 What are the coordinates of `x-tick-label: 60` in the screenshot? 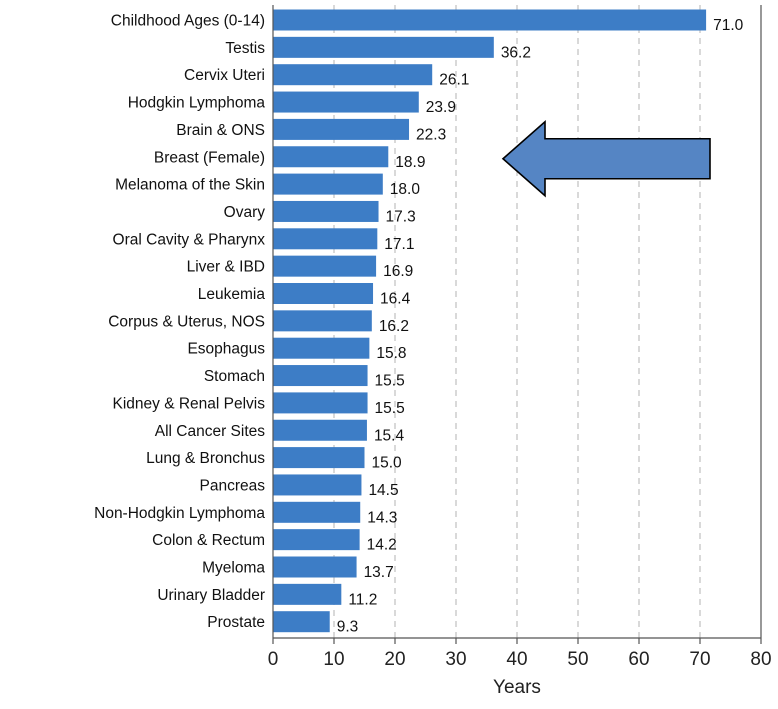 It's located at (638, 659).